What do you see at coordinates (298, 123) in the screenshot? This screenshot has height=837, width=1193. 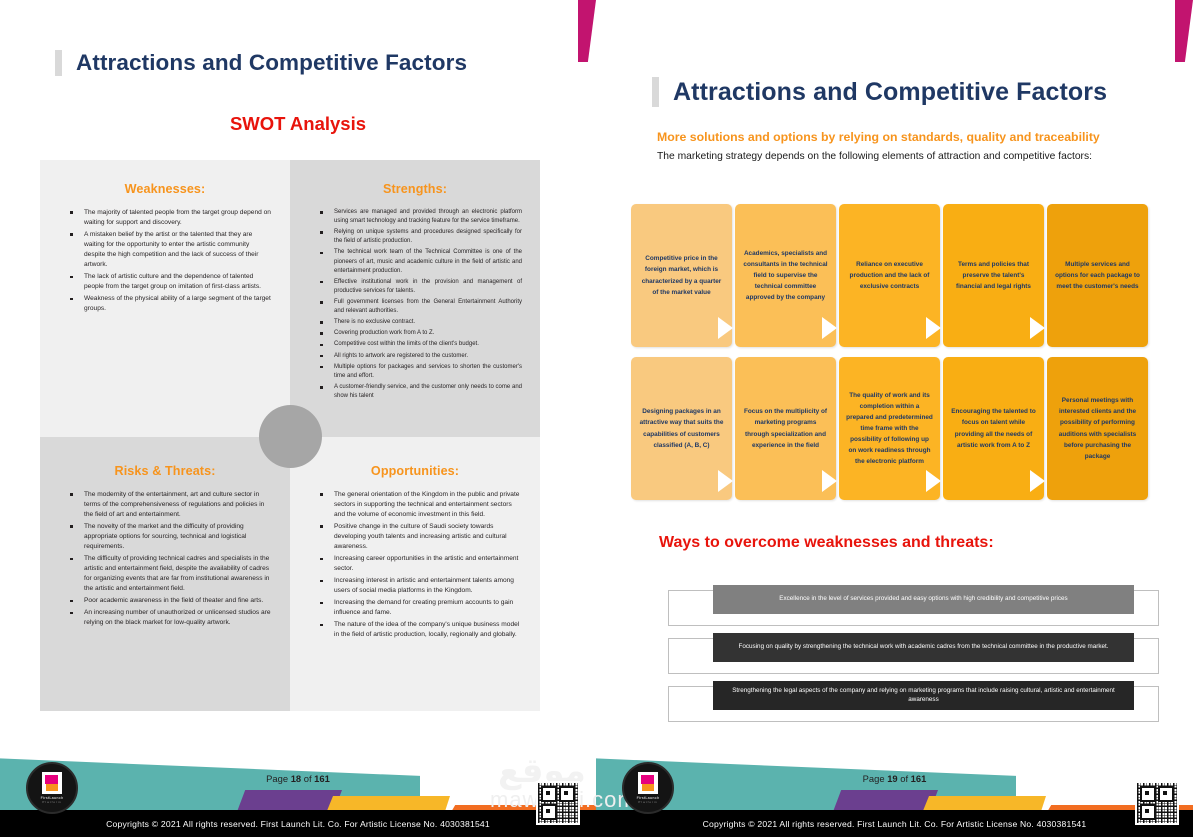 I see `swot-analysis-title: SWOT Analysis` at bounding box center [298, 123].